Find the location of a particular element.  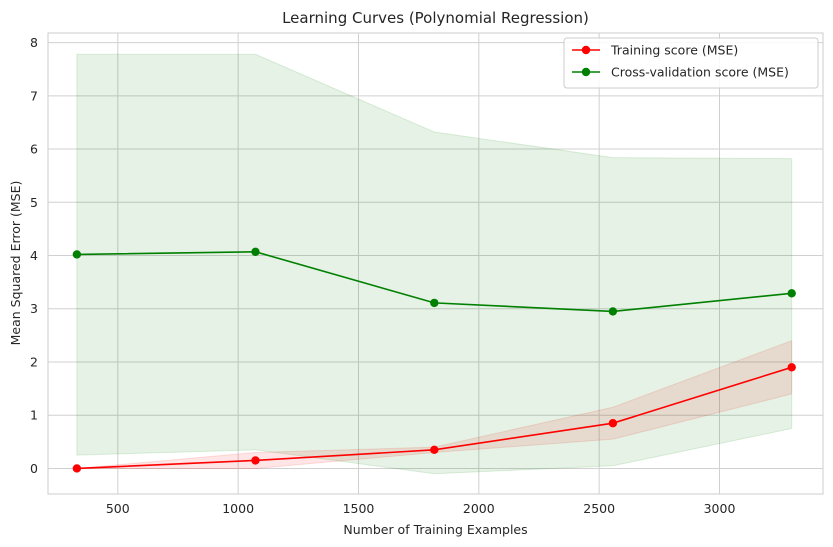

x-tick-label: 3000 is located at coordinates (720, 508).